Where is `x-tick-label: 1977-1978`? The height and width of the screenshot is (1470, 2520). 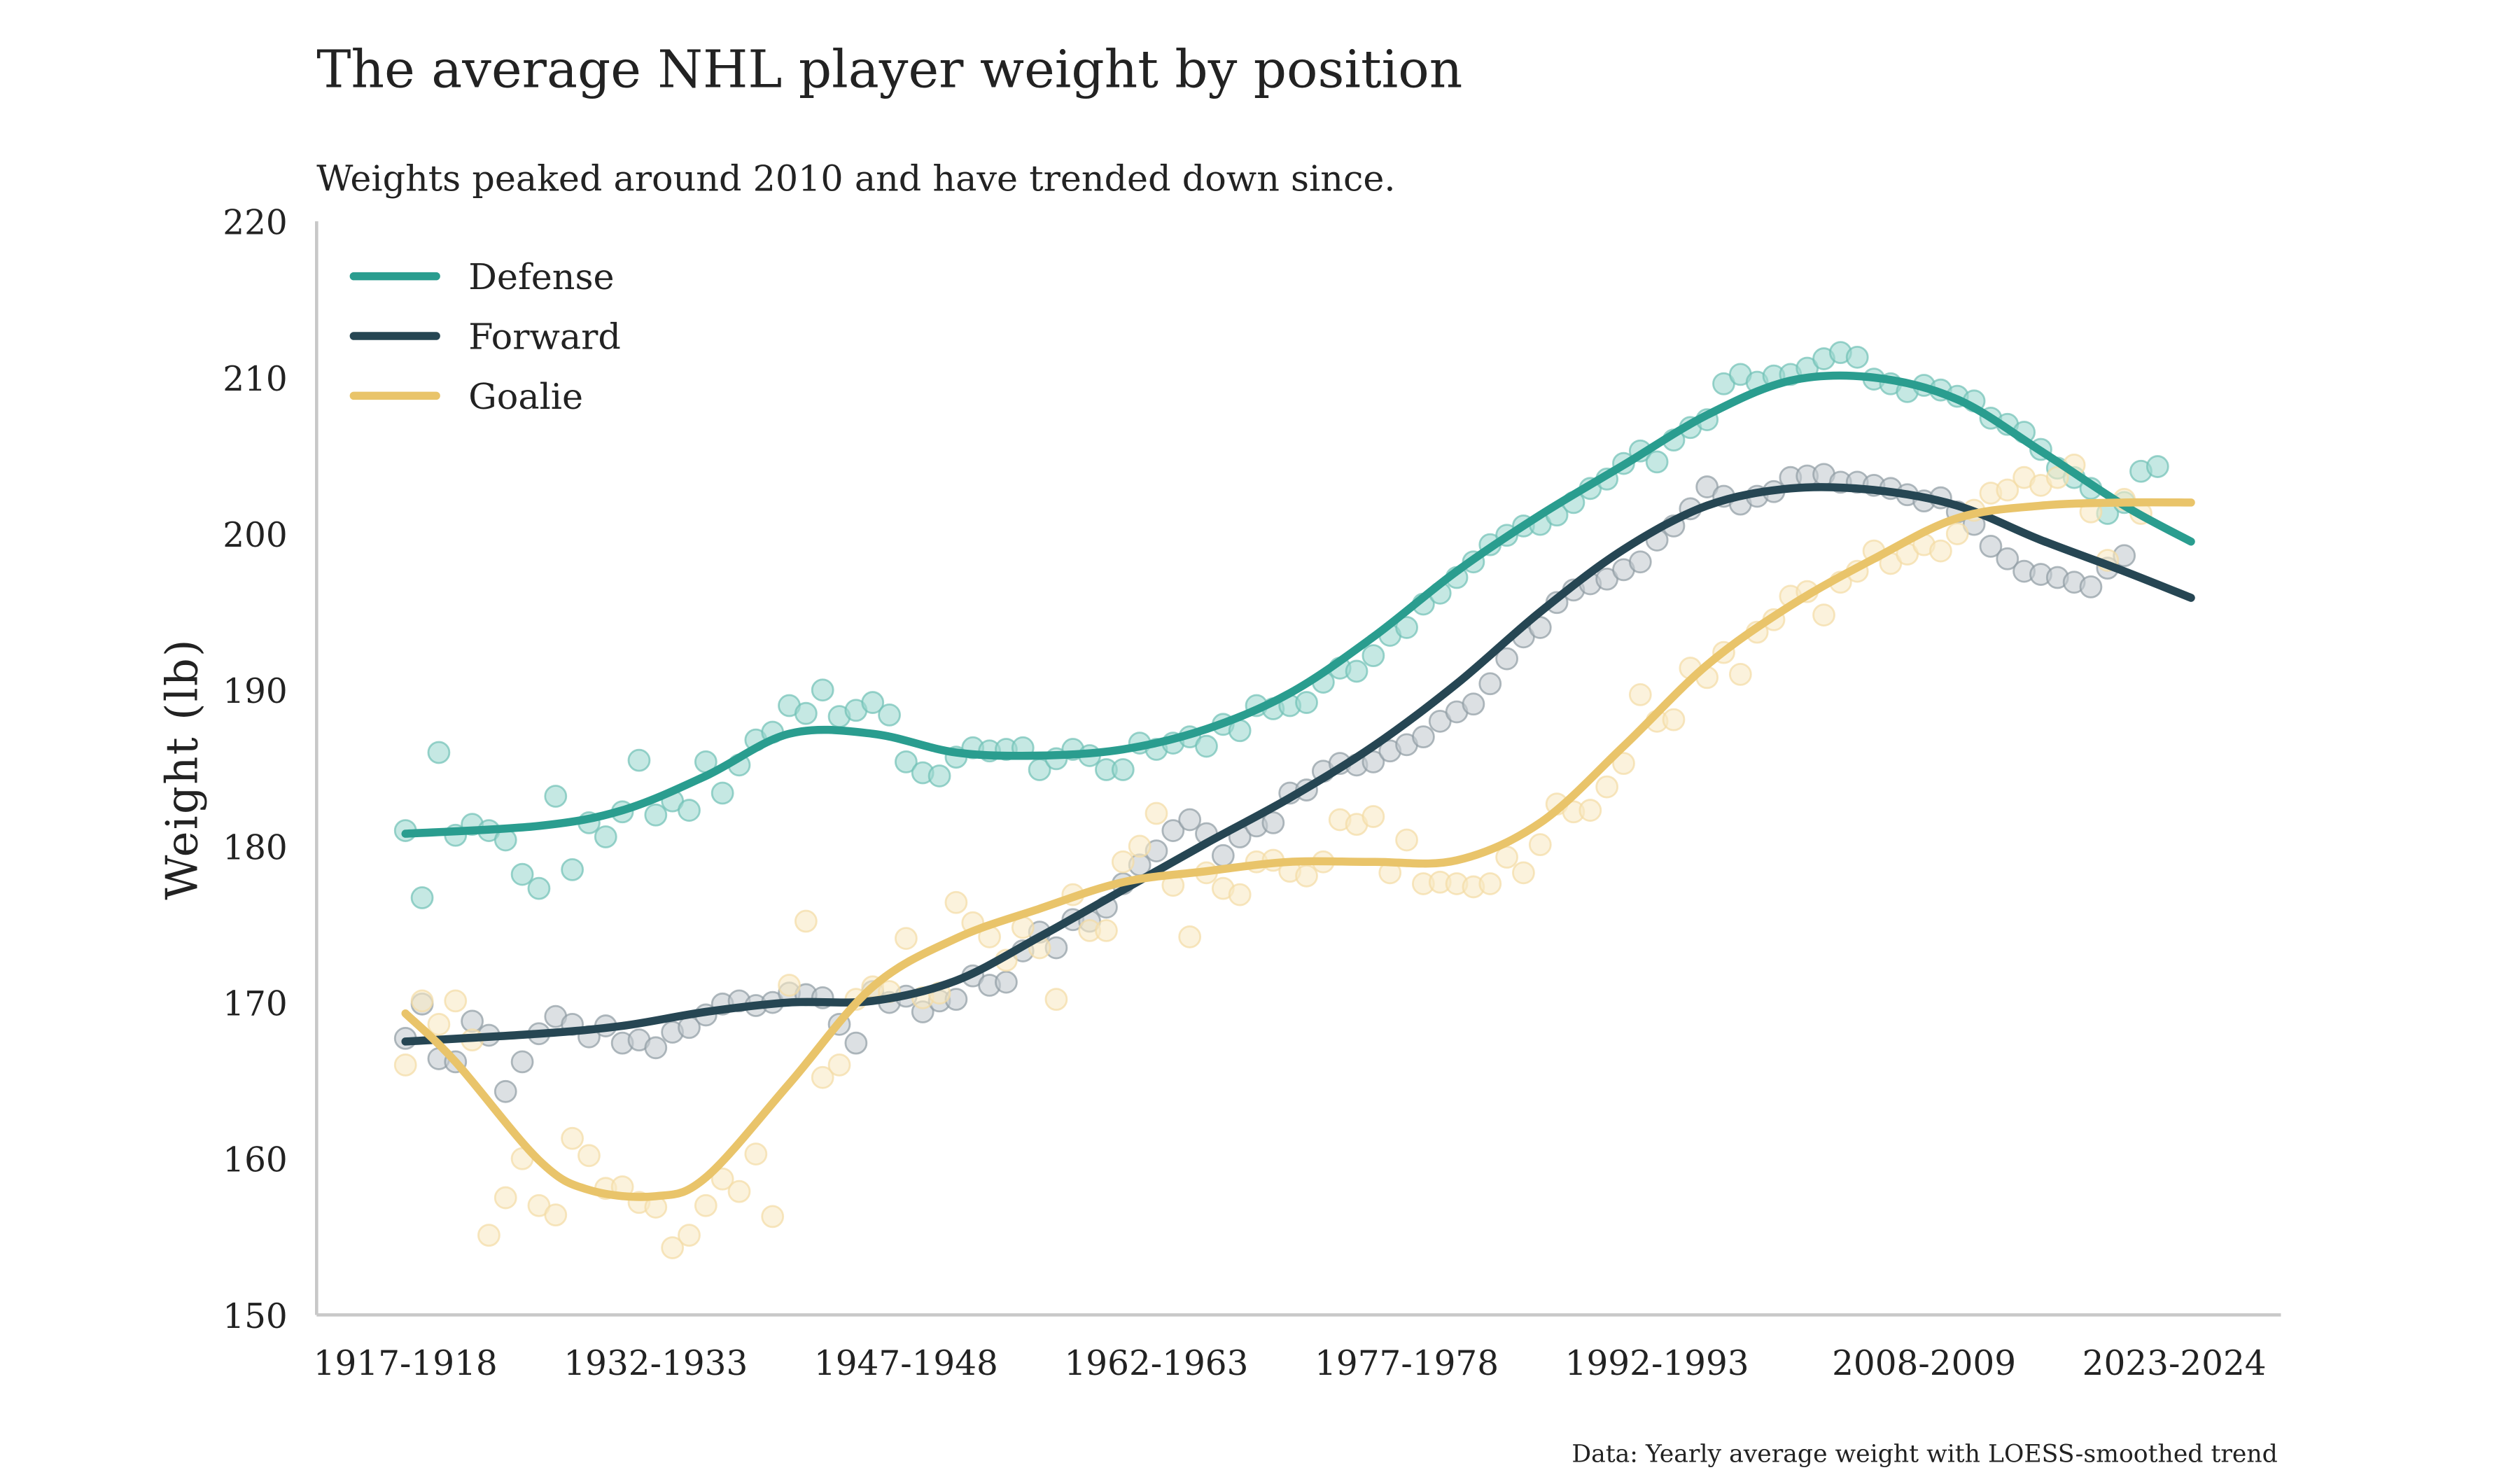
x-tick-label: 1977-1978 is located at coordinates (1407, 1363).